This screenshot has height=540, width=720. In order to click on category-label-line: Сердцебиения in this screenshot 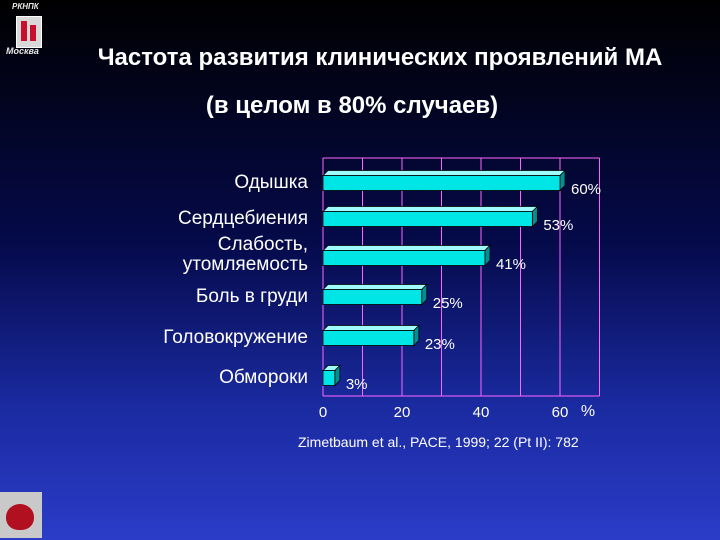, I will do `click(243, 218)`.